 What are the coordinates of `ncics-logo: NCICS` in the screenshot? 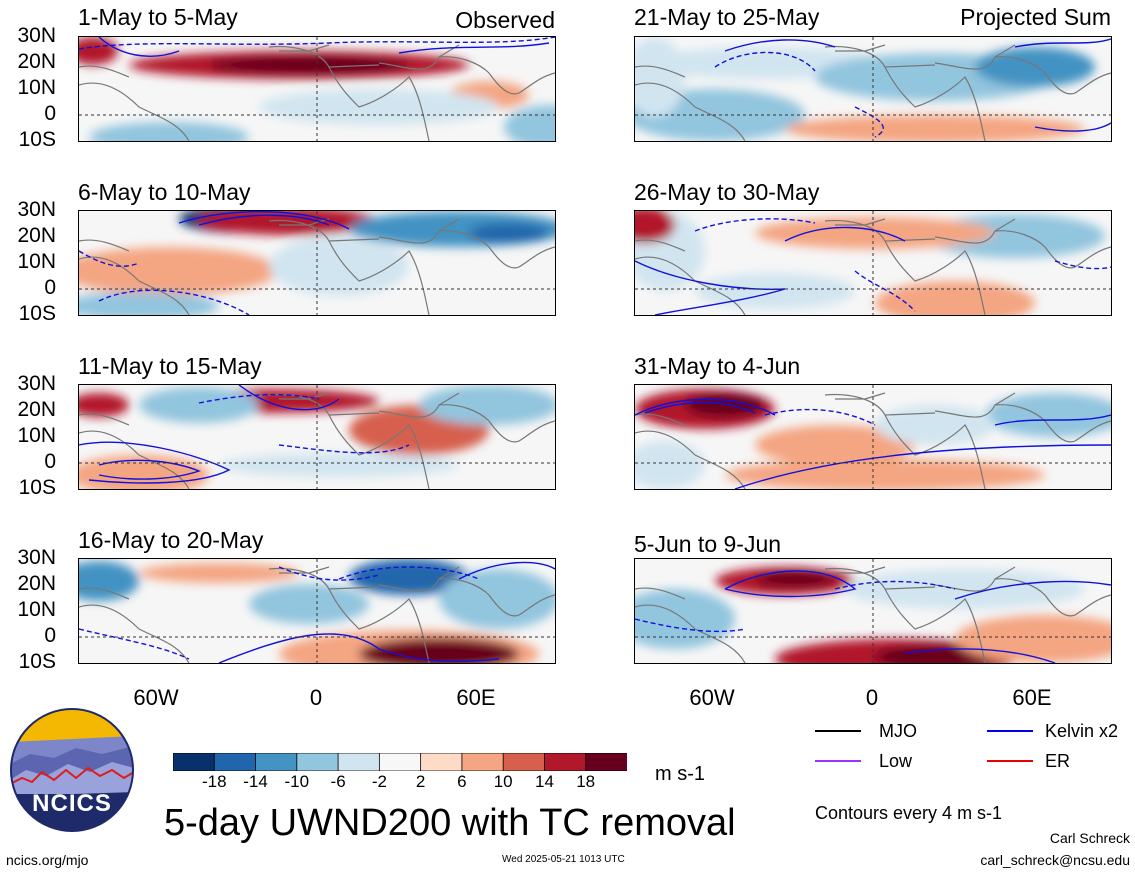 It's located at (72, 770).